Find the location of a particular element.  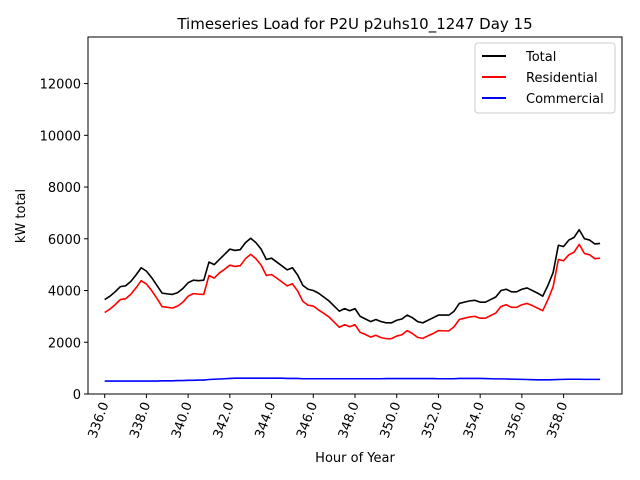

legend-label-residential: Residential is located at coordinates (562, 78).